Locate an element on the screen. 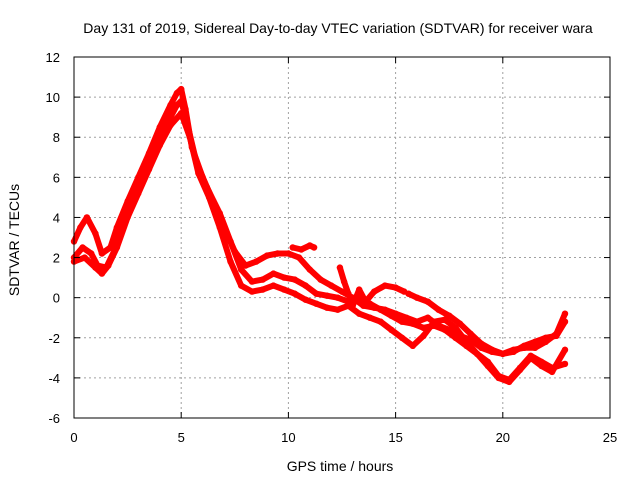  y-tick-label: 10 is located at coordinates (53, 97).